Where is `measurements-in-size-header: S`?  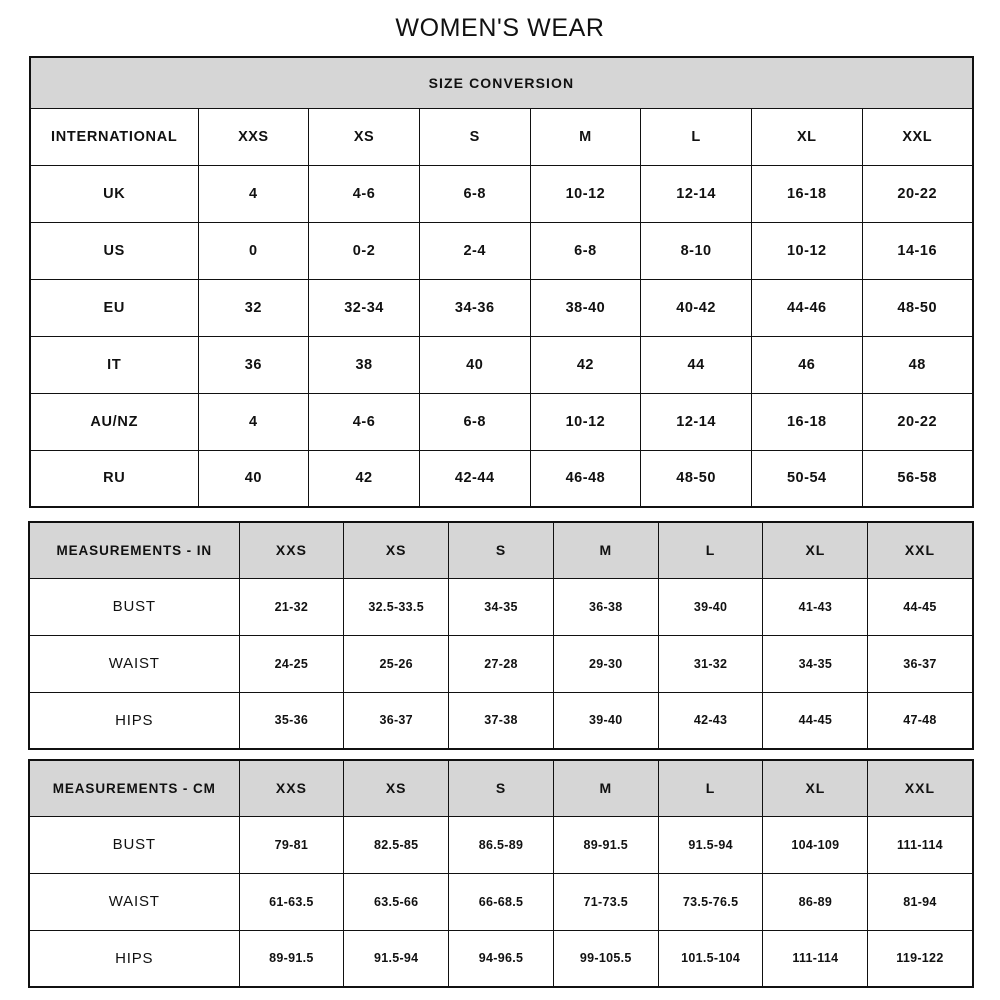 measurements-in-size-header: S is located at coordinates (501, 550).